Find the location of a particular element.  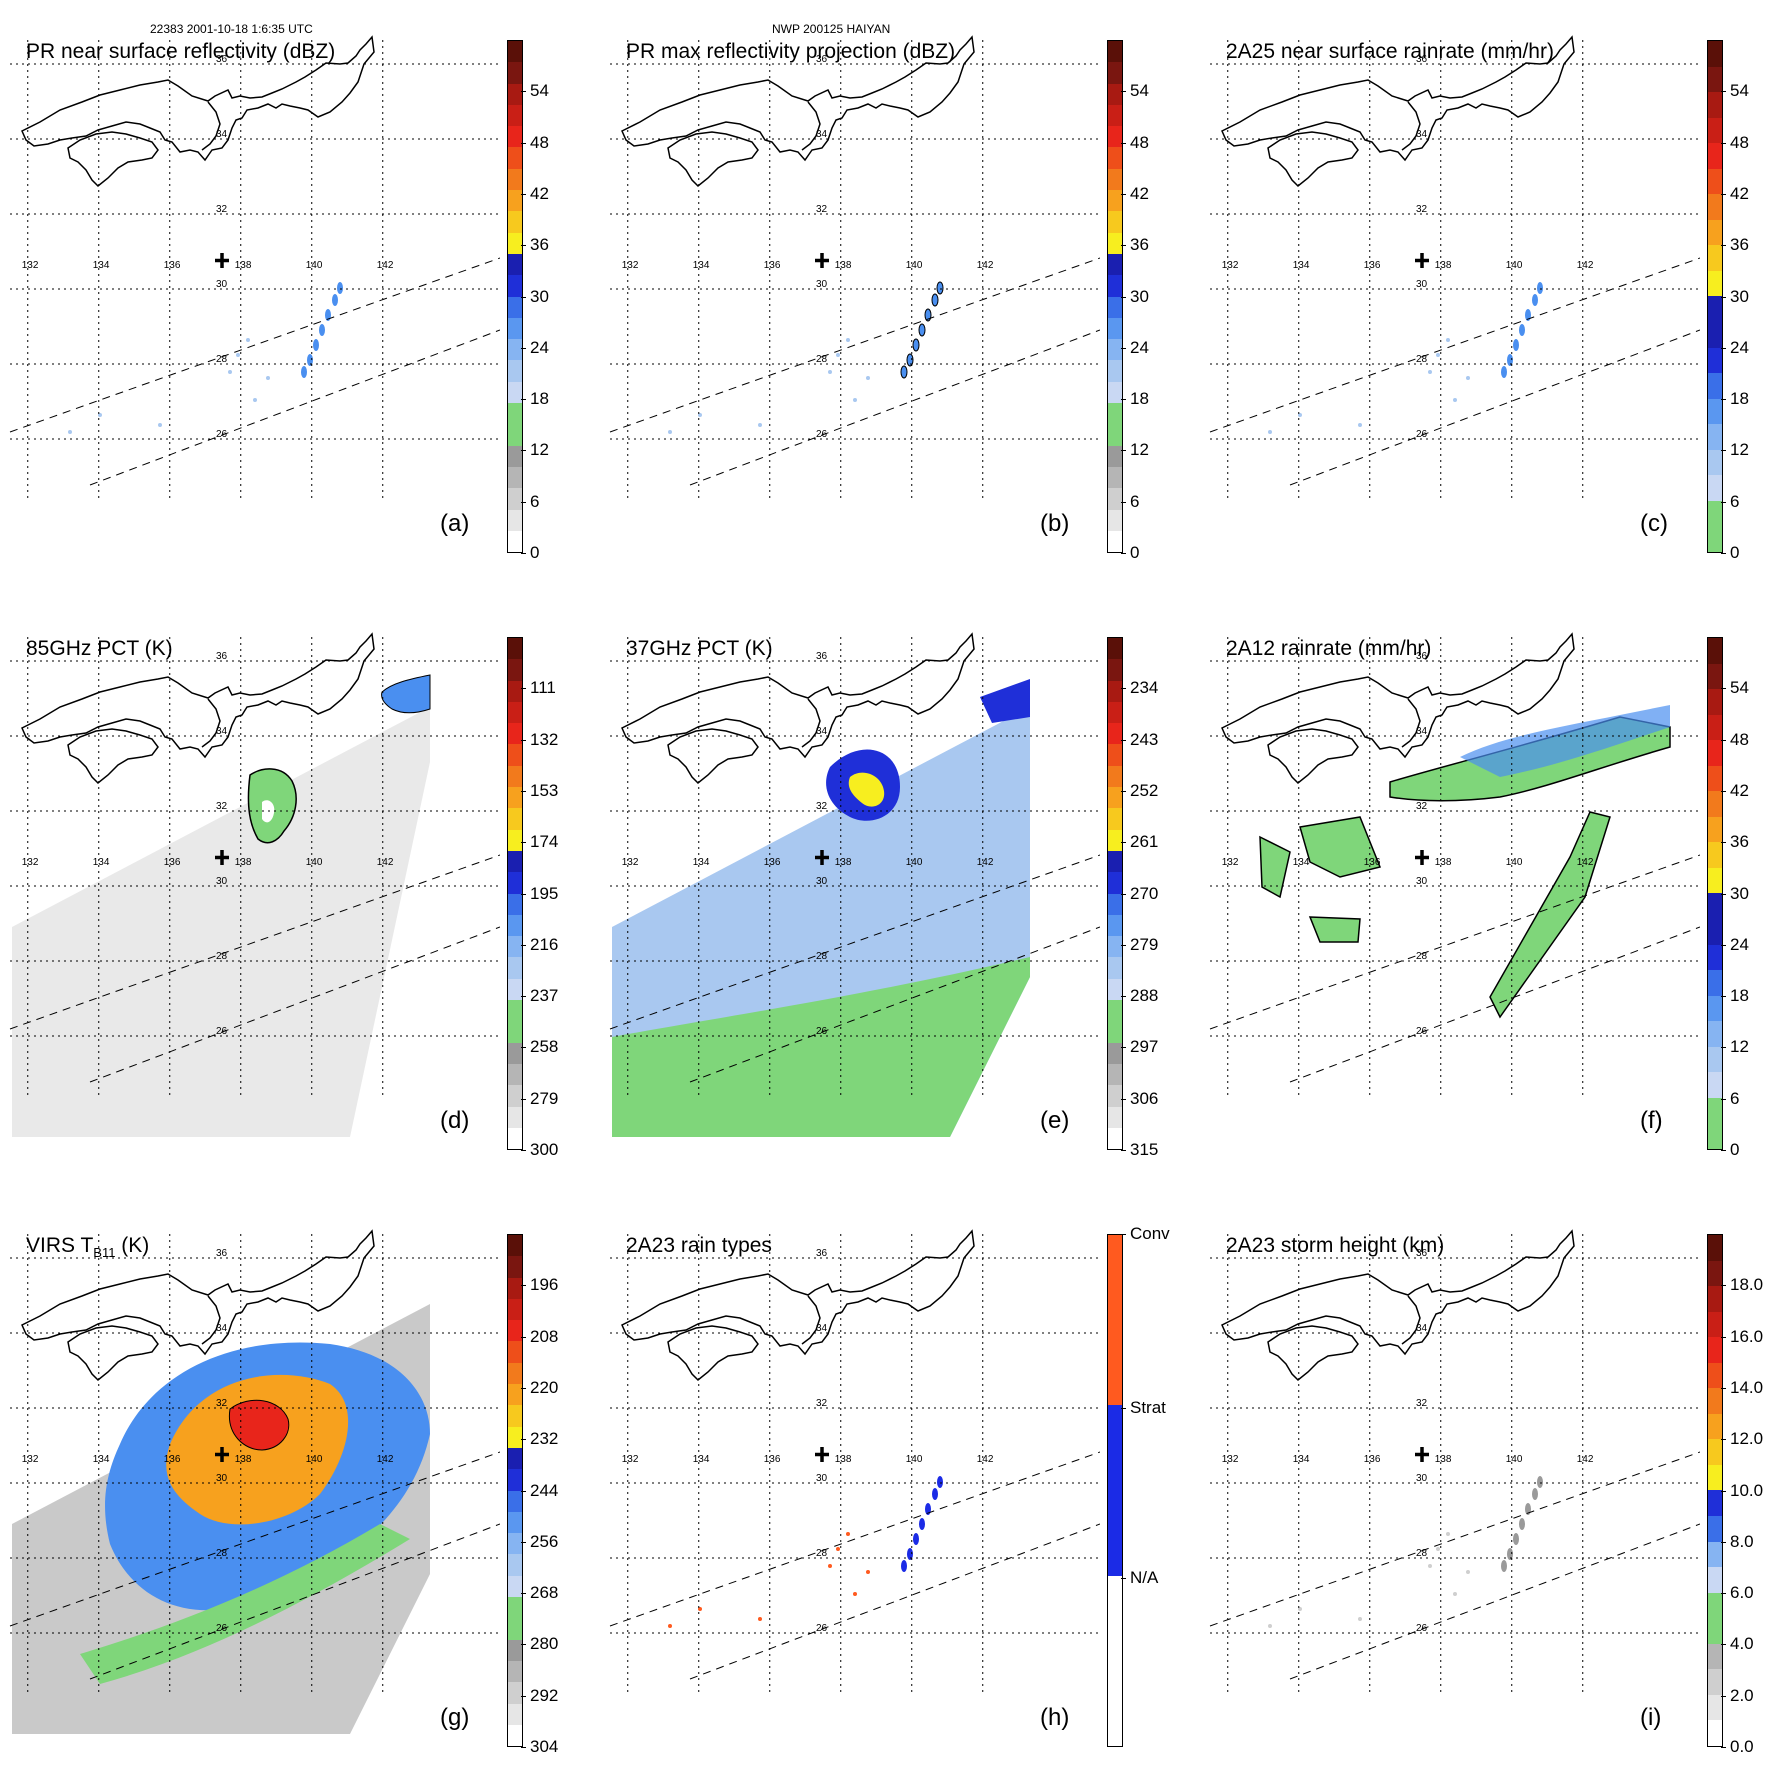

colorbar-tick-label: Strat is located at coordinates (1143, 1408).